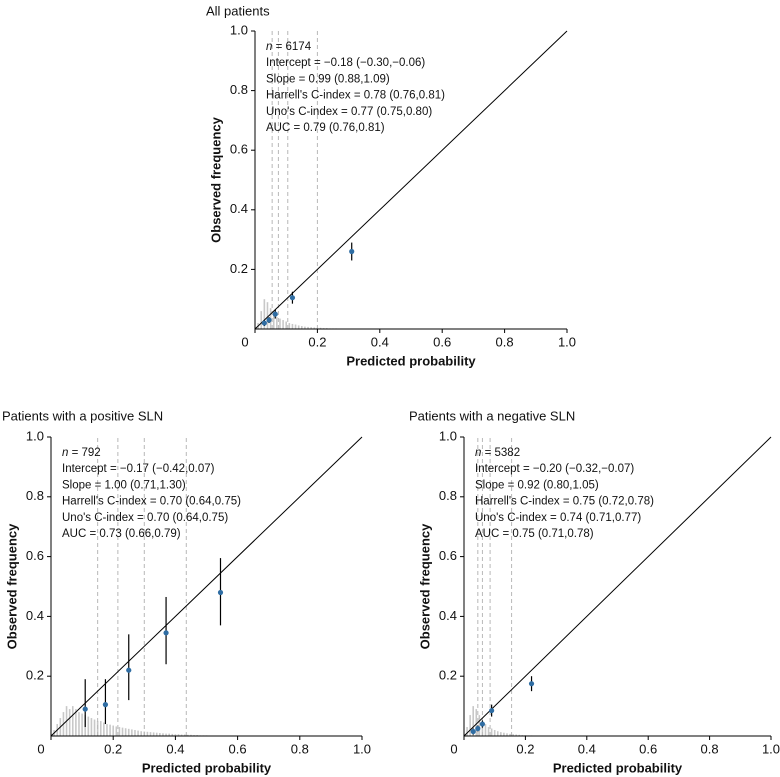 This screenshot has width=780, height=777. Describe the element at coordinates (424, 586) in the screenshot. I see `negative-sln-y-axis-label: Observed frequency` at that location.